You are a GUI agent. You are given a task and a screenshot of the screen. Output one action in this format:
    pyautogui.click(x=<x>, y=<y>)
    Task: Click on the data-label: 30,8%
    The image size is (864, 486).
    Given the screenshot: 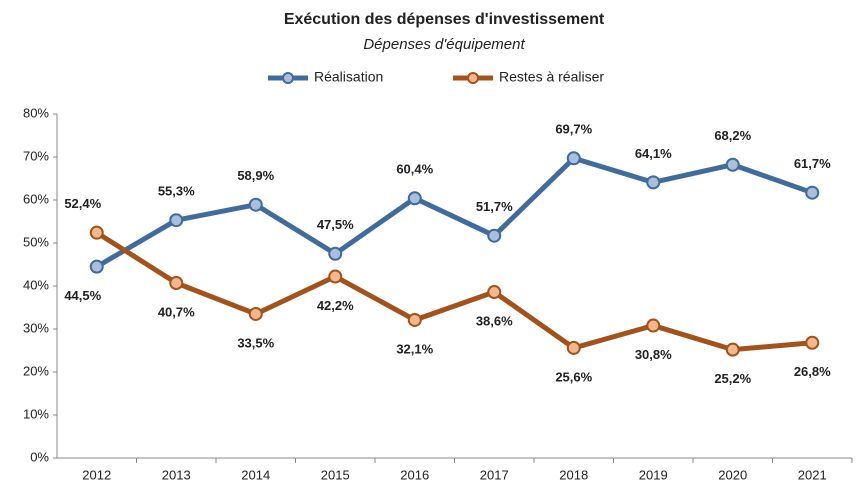 What is the action you would take?
    pyautogui.click(x=653, y=354)
    